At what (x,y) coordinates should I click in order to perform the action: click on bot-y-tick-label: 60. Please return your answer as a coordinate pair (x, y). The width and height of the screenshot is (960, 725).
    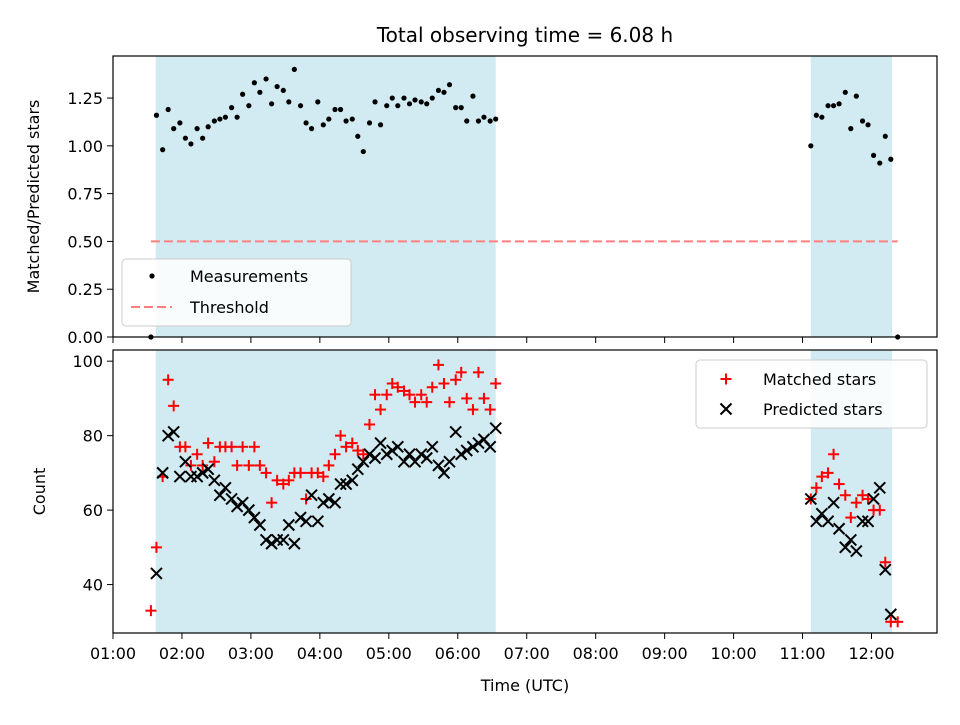
    Looking at the image, I should click on (93, 510).